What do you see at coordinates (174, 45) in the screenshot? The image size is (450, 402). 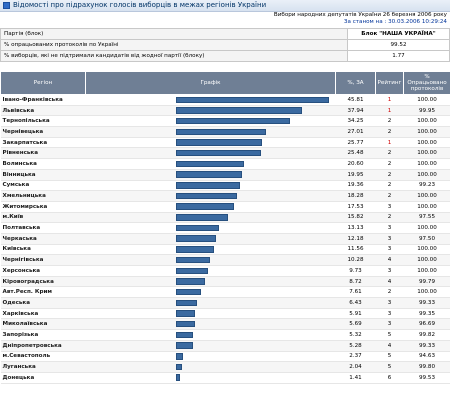 I see `processed-label: % опрацьованих протоколів по Україні` at bounding box center [174, 45].